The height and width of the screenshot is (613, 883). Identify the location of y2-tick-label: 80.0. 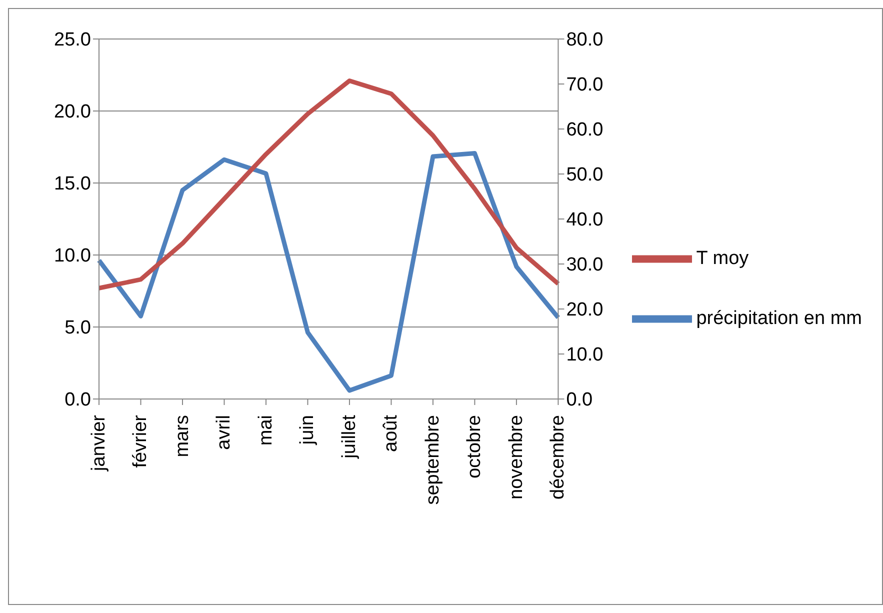
(585, 40).